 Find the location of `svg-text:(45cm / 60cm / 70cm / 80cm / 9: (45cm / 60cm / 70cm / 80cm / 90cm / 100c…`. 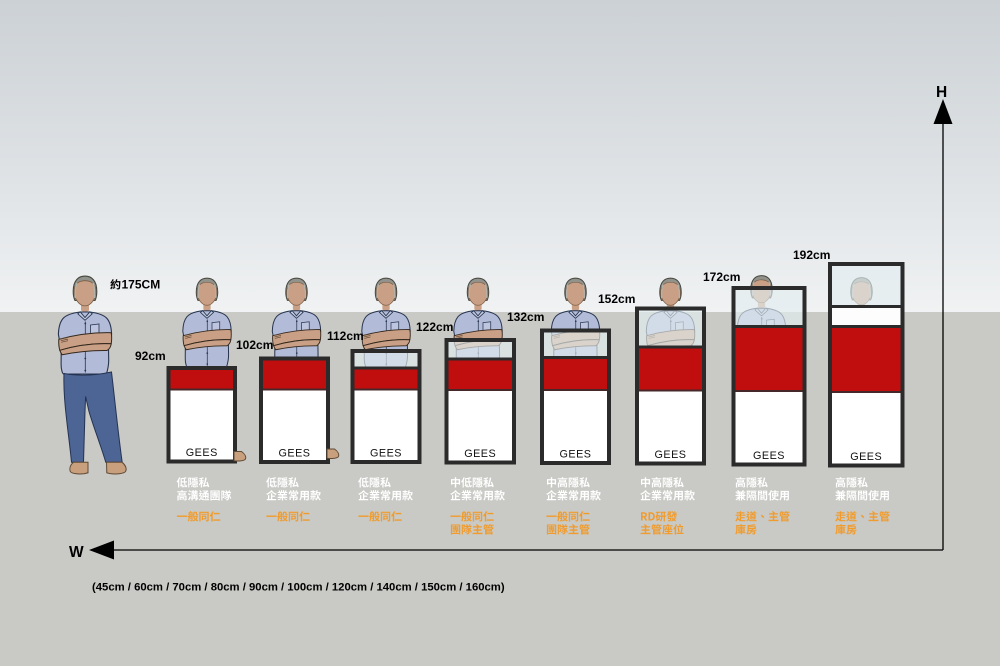

svg-text:(45cm / 60cm / 70cm / 80cm / 9: (45cm / 60cm / 70cm / 80cm / 90cm / 100c… is located at coordinates (298, 588).